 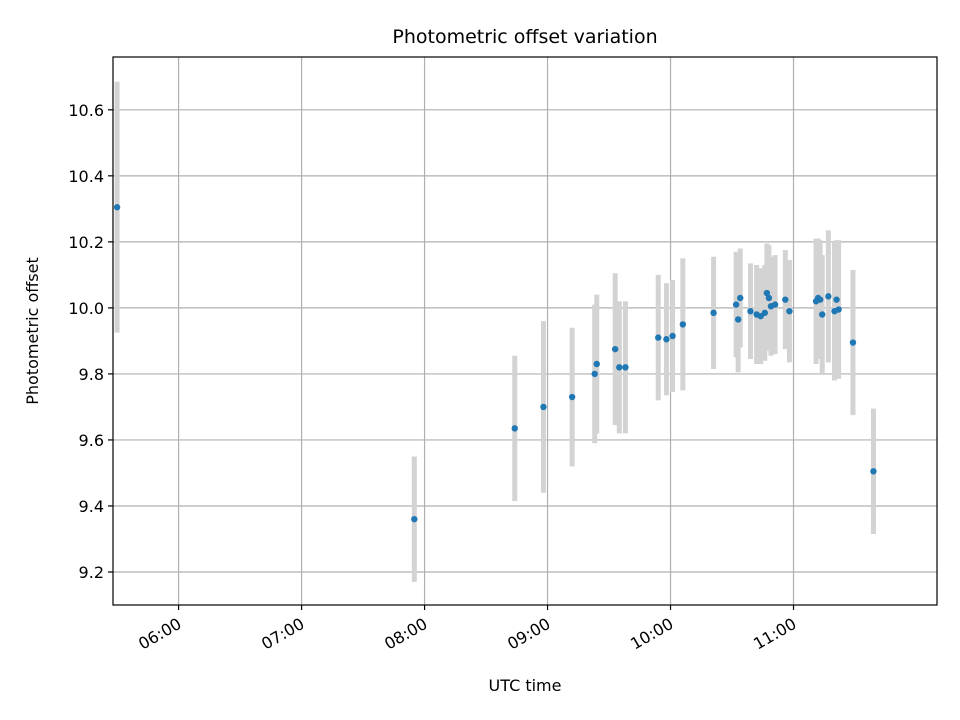 What do you see at coordinates (91, 572) in the screenshot?
I see `y-tick-label: 9.2` at bounding box center [91, 572].